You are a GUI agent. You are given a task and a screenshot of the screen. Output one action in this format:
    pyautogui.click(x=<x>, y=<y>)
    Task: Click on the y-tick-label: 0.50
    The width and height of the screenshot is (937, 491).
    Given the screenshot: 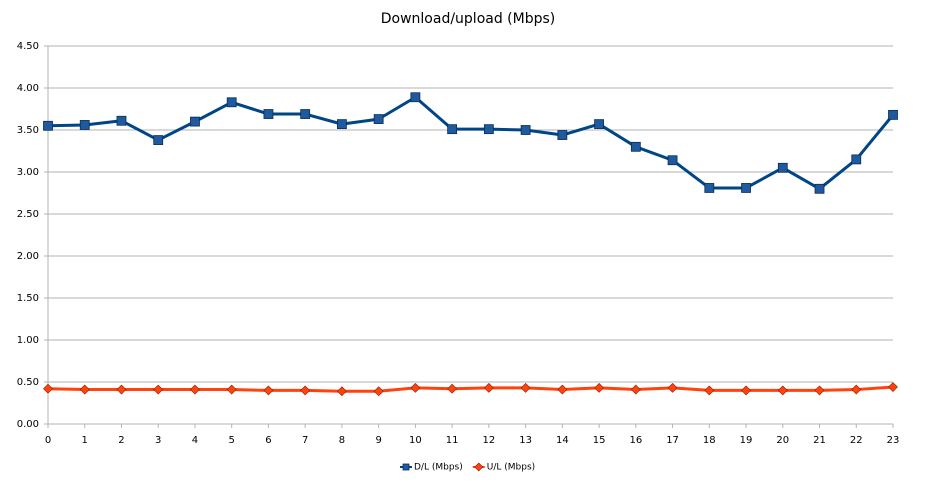 What is the action you would take?
    pyautogui.click(x=28, y=382)
    